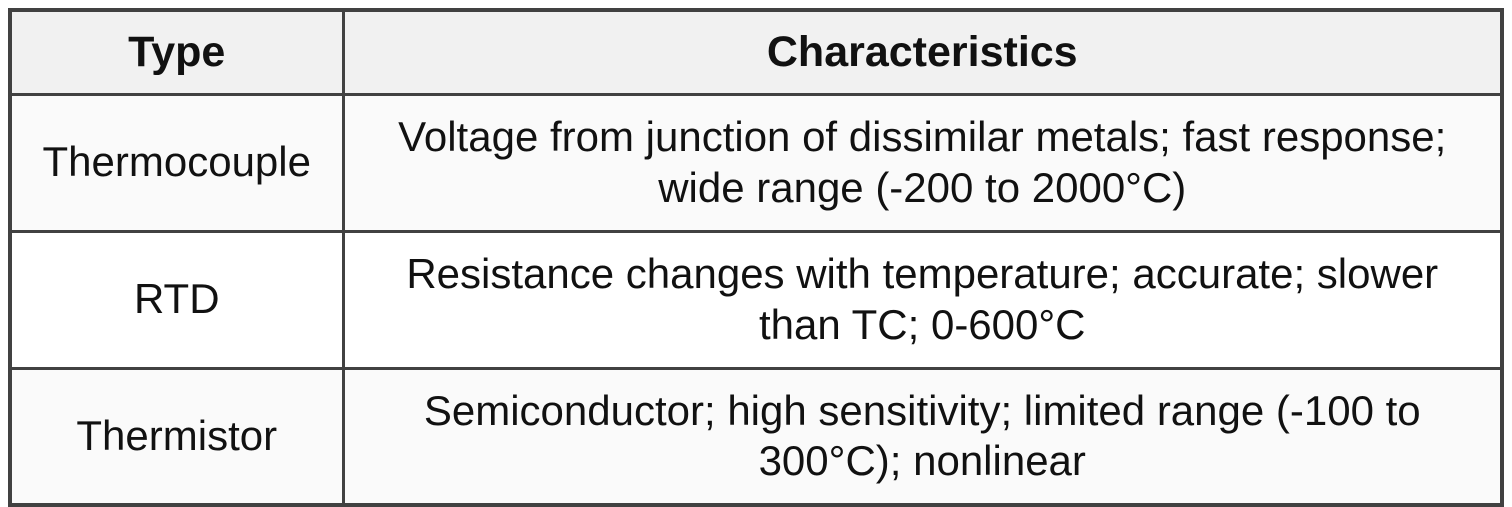 Image resolution: width=1512 pixels, height=507 pixels. Describe the element at coordinates (922, 52) in the screenshot. I see `column-header-characteristics: Characteristics` at that location.